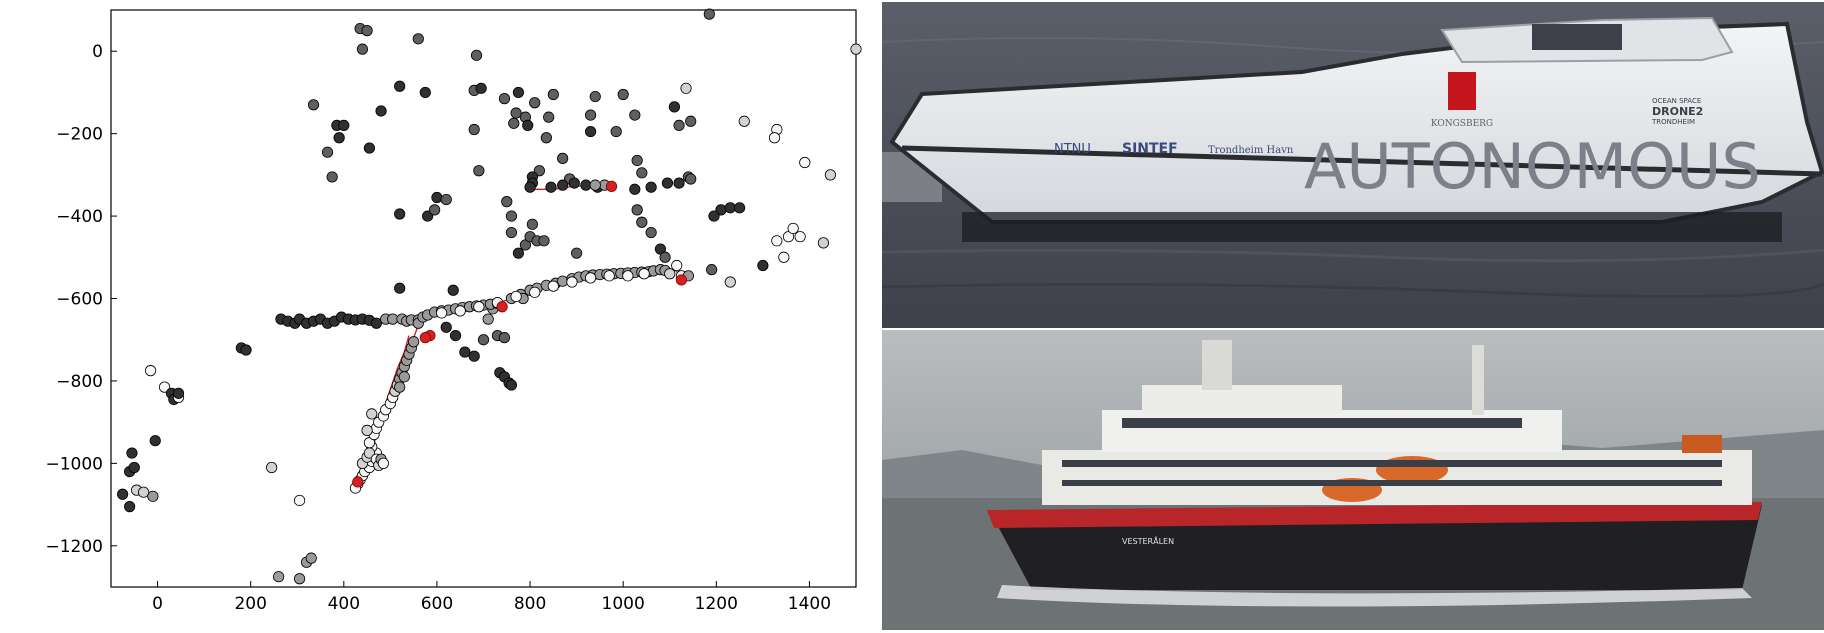 This screenshot has width=1824, height=633. What do you see at coordinates (530, 597) in the screenshot?
I see `x-tick: 800` at bounding box center [530, 597].